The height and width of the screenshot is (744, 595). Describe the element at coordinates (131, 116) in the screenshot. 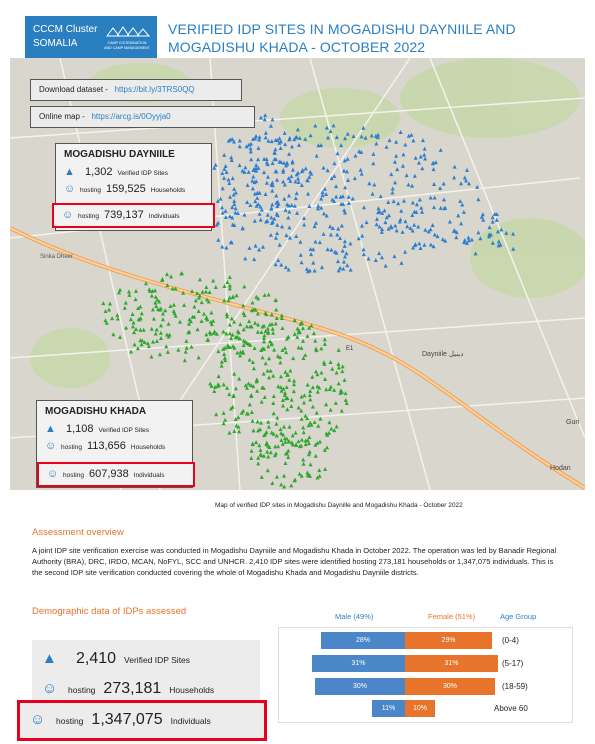

I see `online-map-link: https://arcg.is/0Oyyja0` at that location.